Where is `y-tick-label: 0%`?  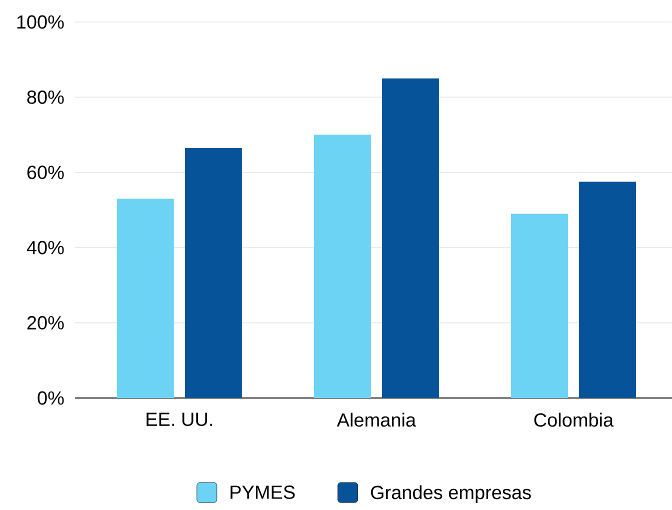 y-tick-label: 0% is located at coordinates (51, 398).